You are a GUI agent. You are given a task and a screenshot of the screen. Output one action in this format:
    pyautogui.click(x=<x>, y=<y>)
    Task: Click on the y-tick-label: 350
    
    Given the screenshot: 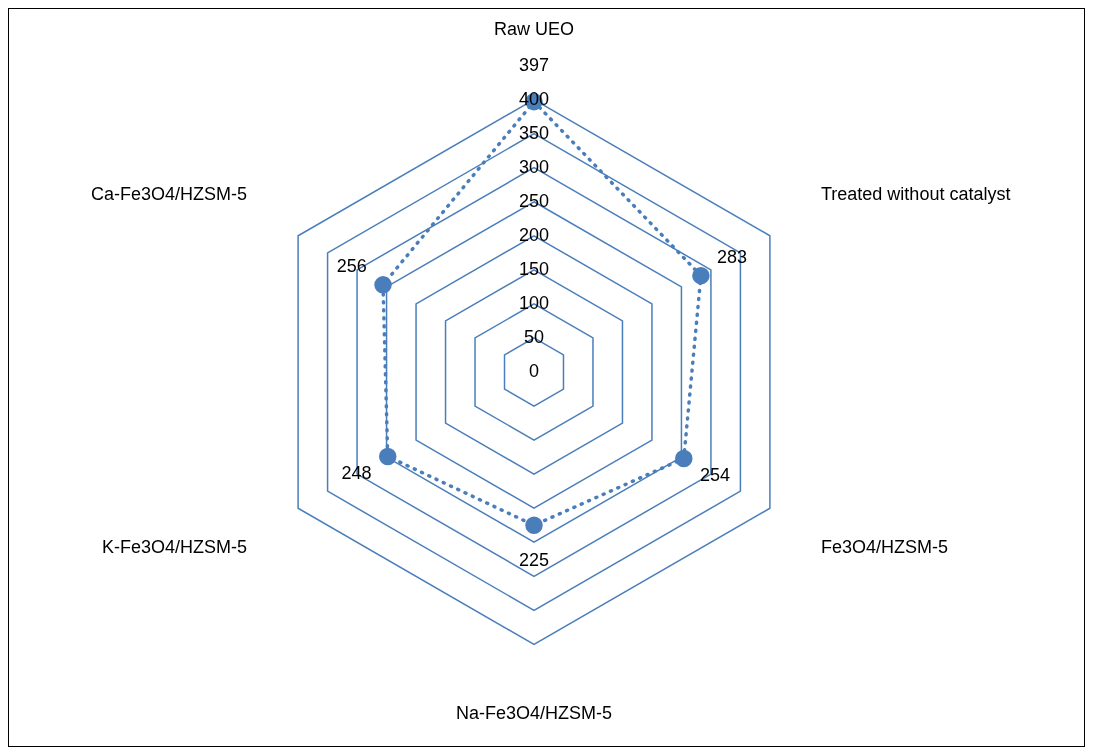 What is the action you would take?
    pyautogui.click(x=534, y=132)
    